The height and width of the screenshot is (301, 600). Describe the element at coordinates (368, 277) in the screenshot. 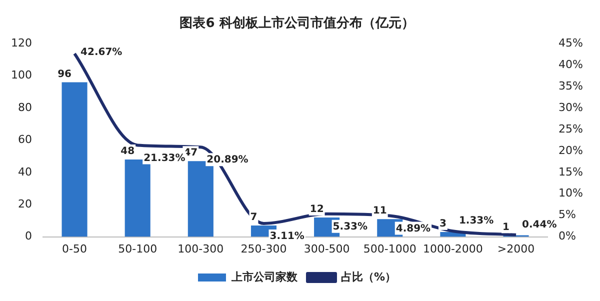

I see `legend-label: 占比（%）` at that location.